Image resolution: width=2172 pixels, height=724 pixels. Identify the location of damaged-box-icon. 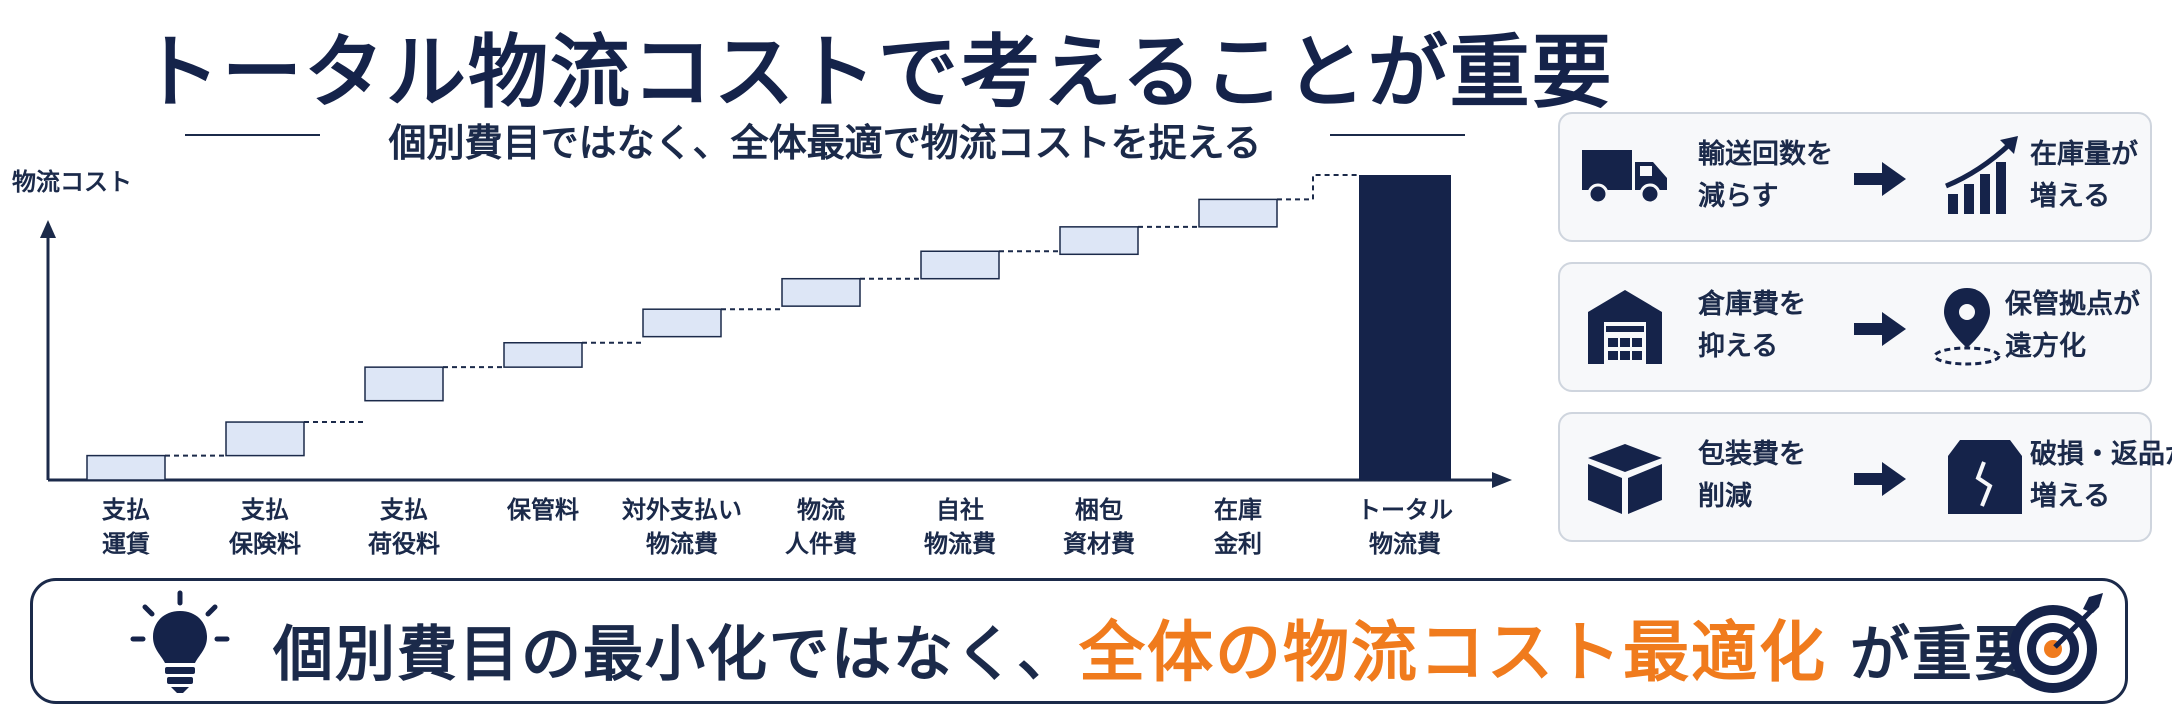
(1985, 477).